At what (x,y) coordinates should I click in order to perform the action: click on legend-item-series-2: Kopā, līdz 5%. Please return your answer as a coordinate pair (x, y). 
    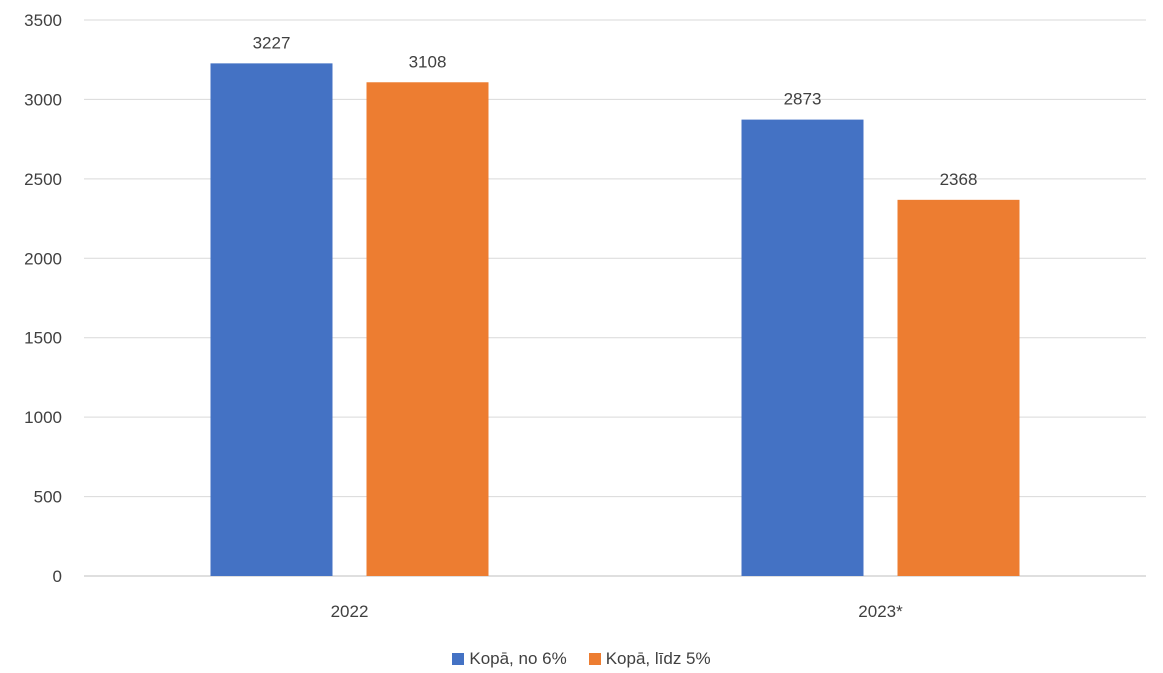
    Looking at the image, I should click on (649, 659).